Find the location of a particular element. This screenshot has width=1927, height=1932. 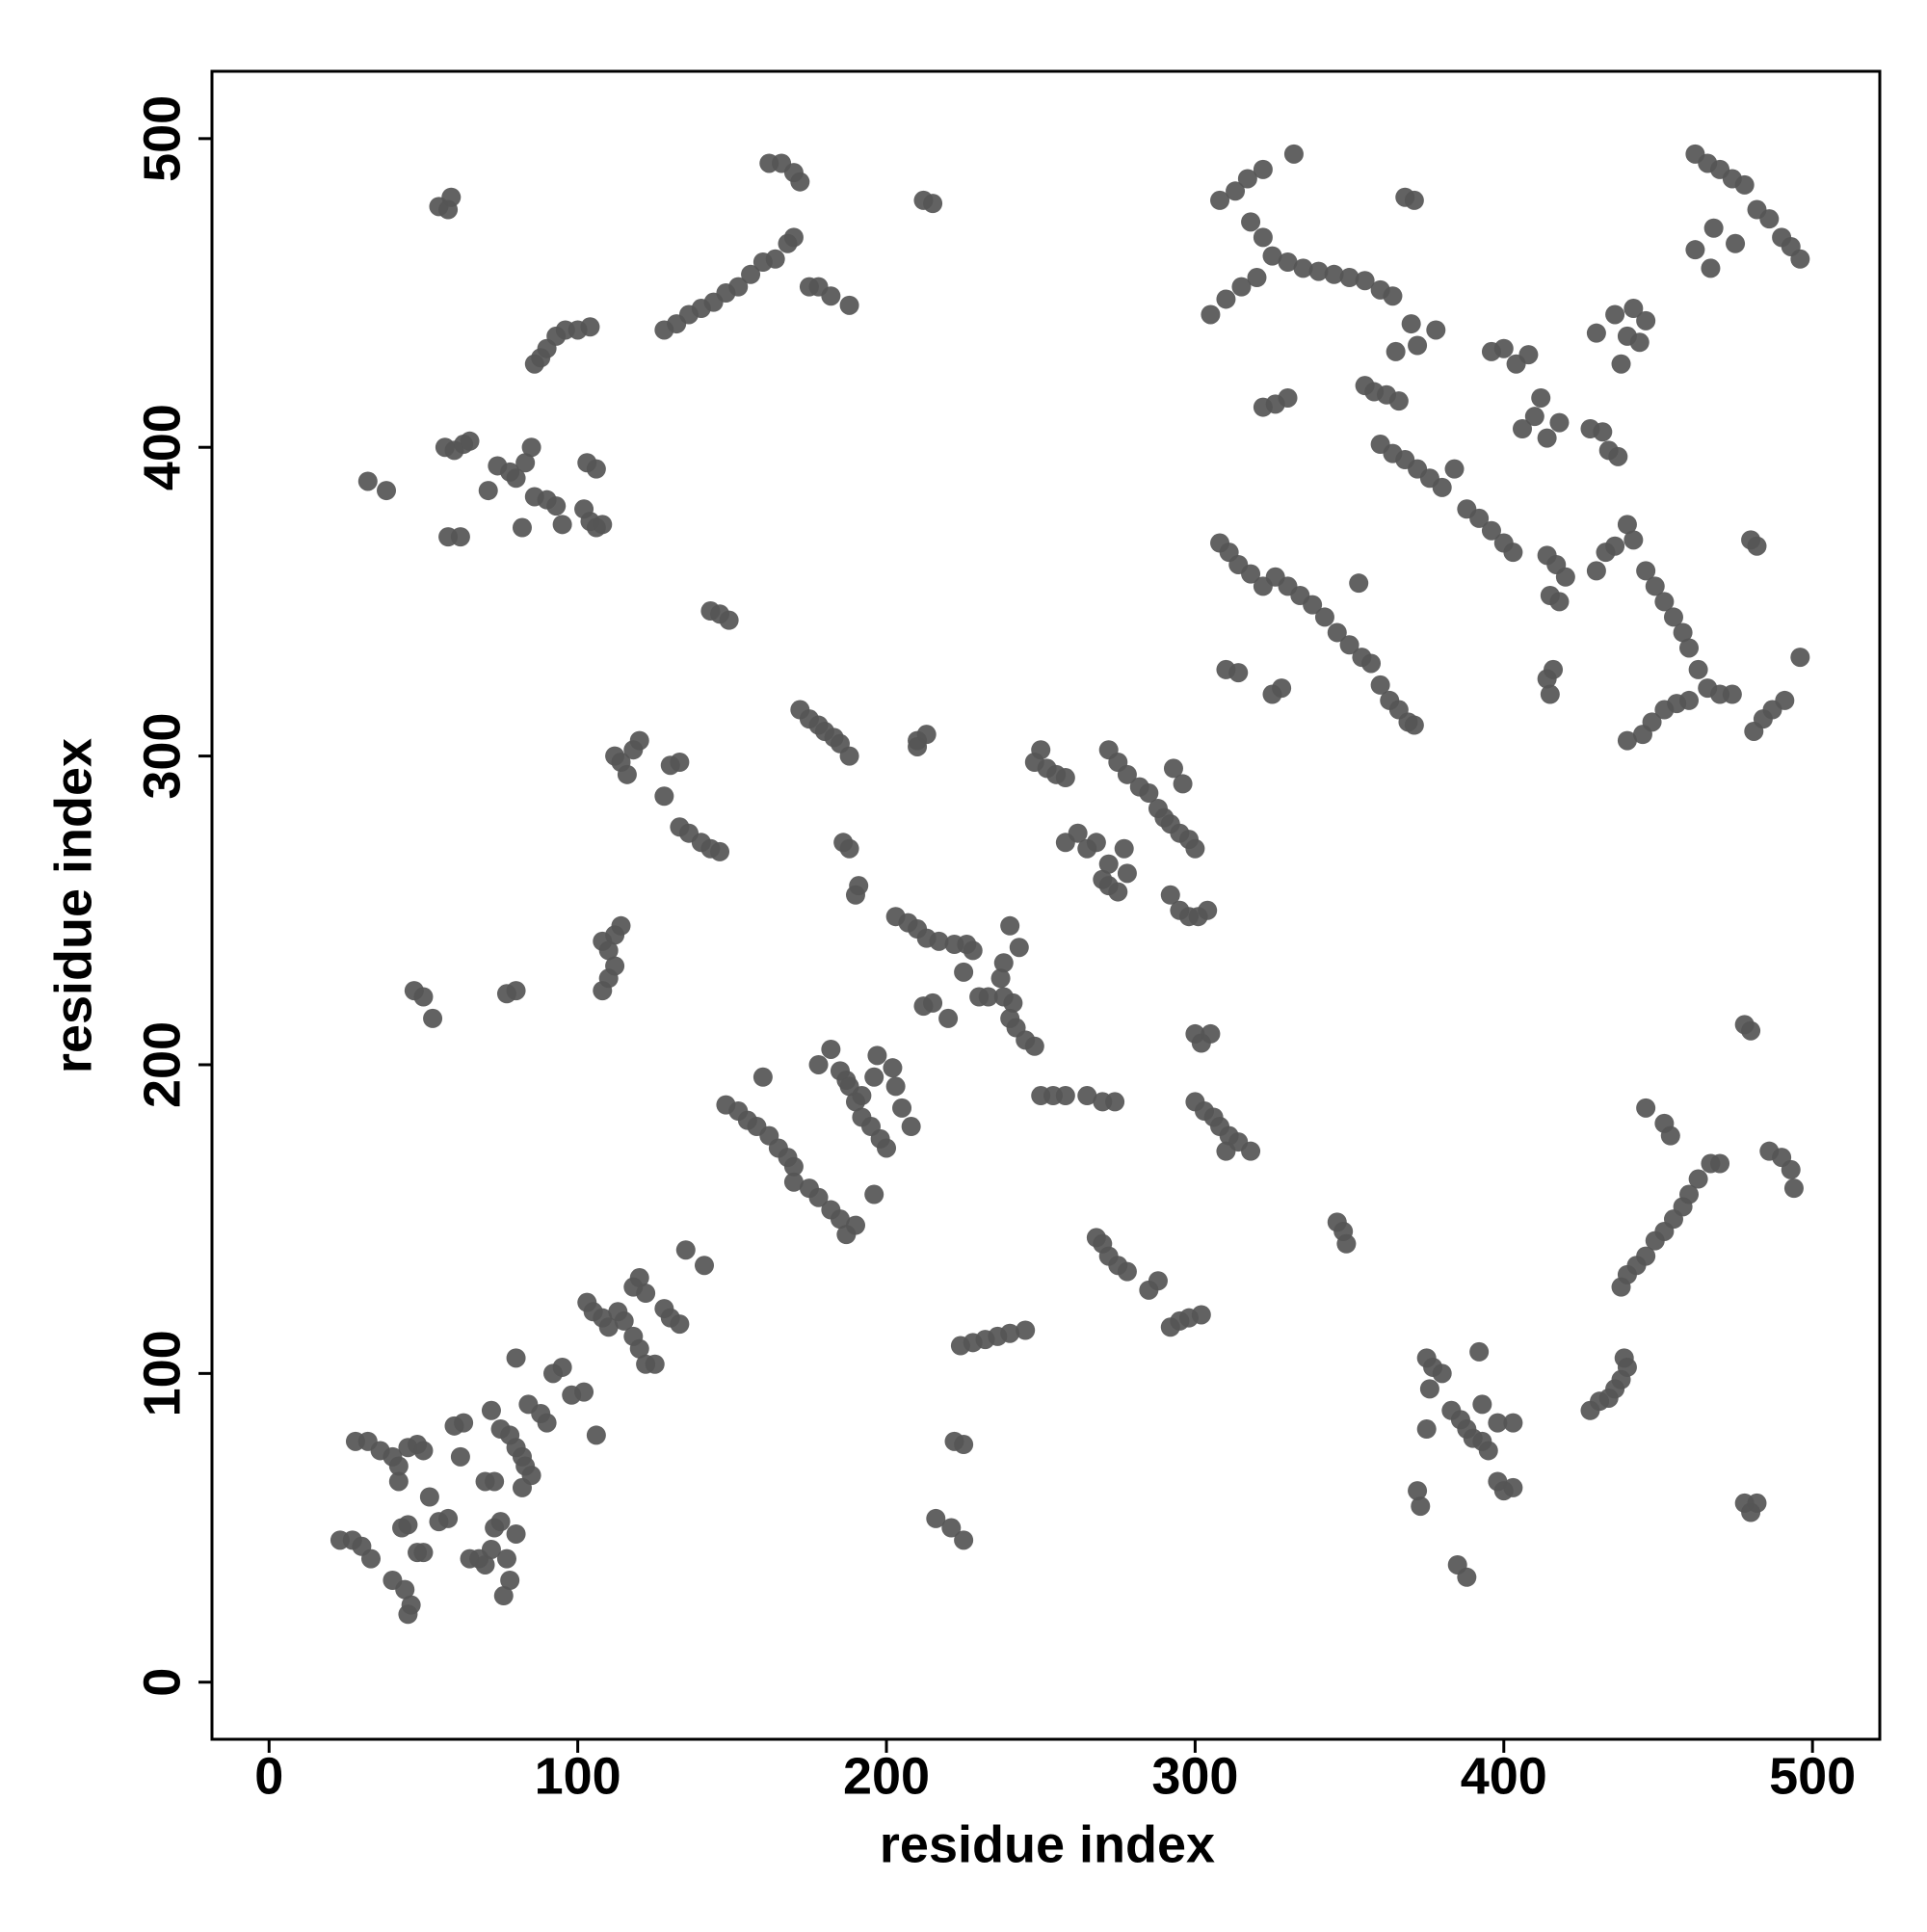

x-tick-label: 0 is located at coordinates (268, 1776).